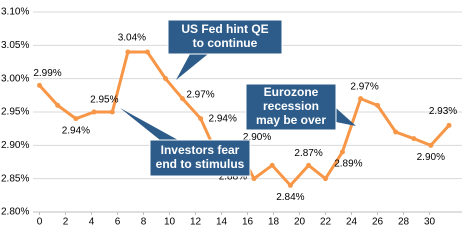 The image size is (464, 240). Describe the element at coordinates (15, 178) in the screenshot. I see `y-tick-label: 2.85%` at that location.